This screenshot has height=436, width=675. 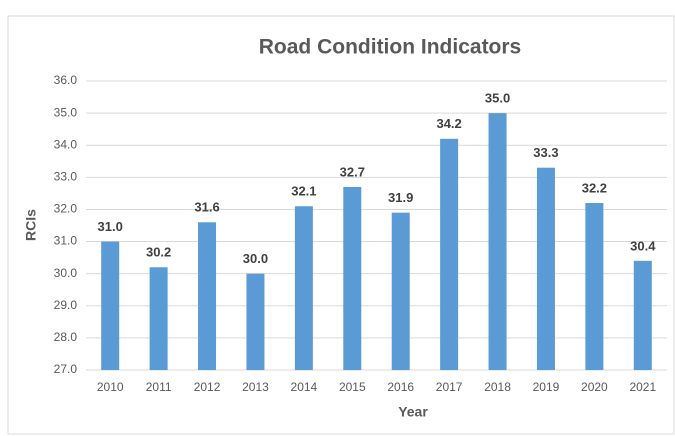 What do you see at coordinates (66, 209) in the screenshot?
I see `y-tick-label: 32.0` at bounding box center [66, 209].